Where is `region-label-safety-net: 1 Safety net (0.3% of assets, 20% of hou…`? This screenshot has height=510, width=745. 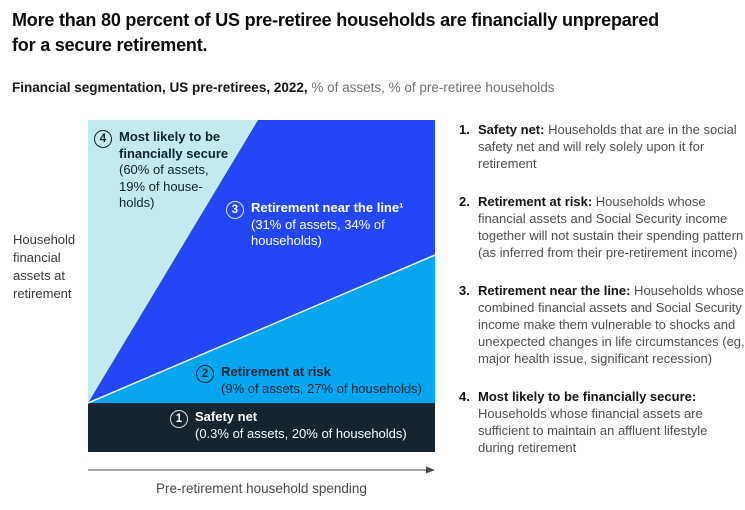 region-label-safety-net: 1 Safety net (0.3% of assets, 20% of hou… is located at coordinates (297, 425).